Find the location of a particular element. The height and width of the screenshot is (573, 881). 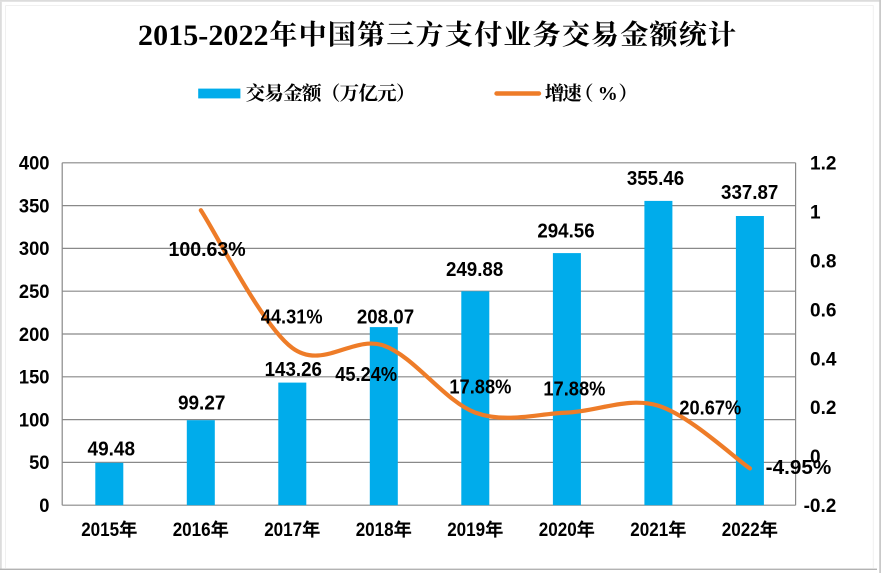

svg-text: 2016 is located at coordinates (192, 530).